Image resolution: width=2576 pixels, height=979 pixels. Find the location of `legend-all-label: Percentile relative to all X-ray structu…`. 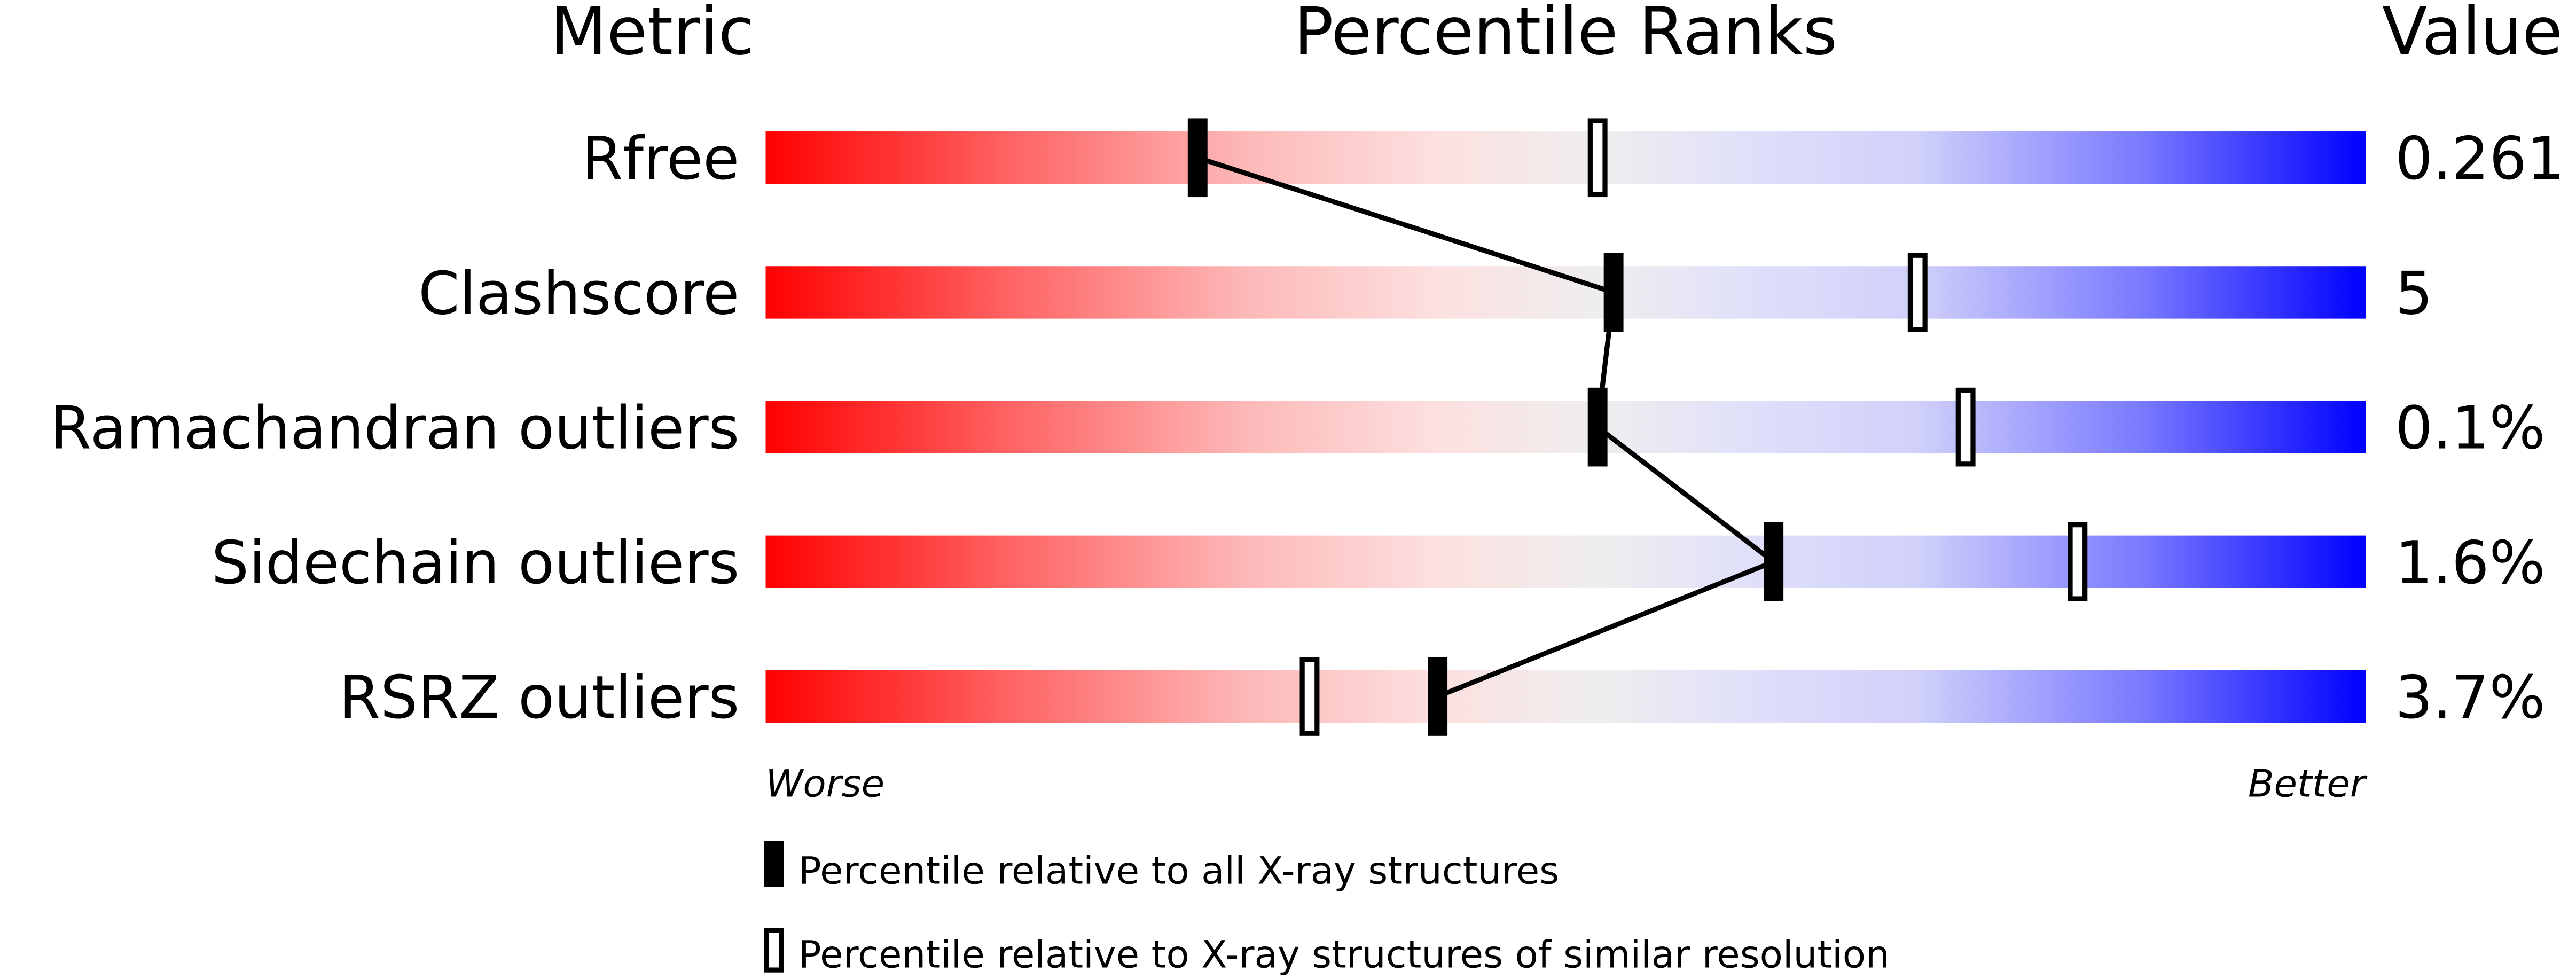

legend-all-label: Percentile relative to all X-ray structu… is located at coordinates (1178, 871).